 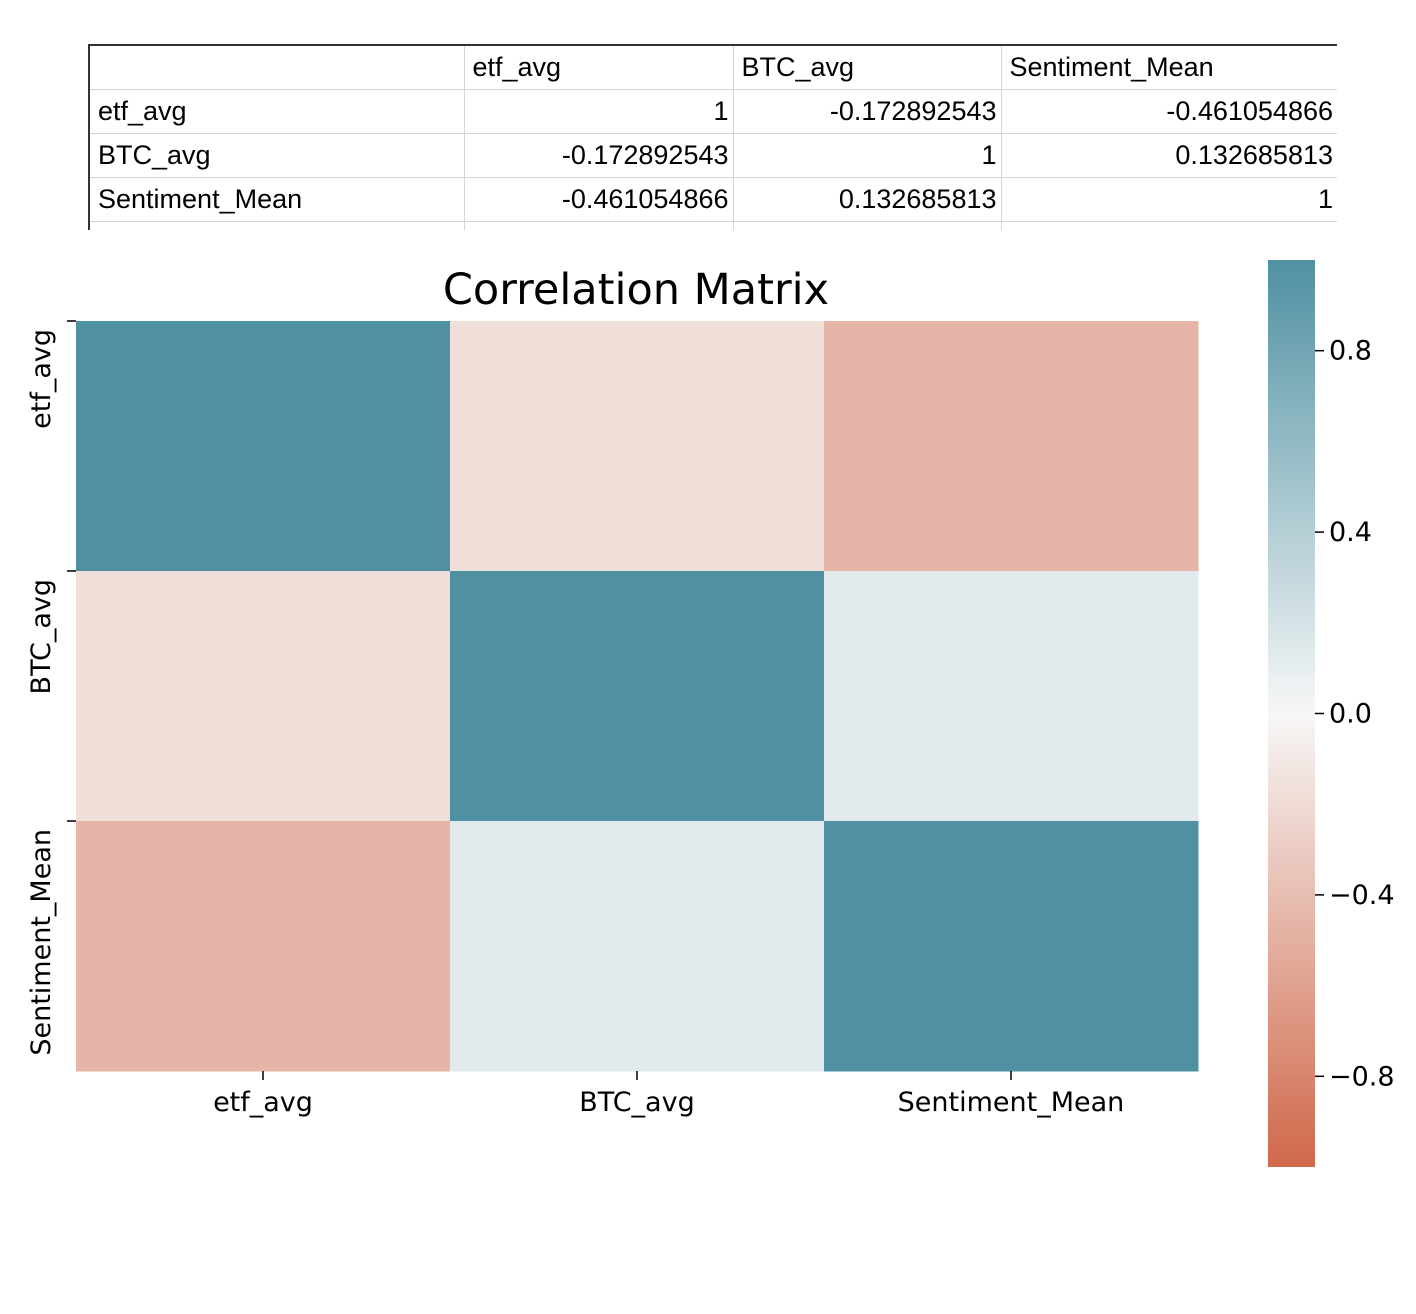 I want to click on colorbar, so click(x=1291, y=713).